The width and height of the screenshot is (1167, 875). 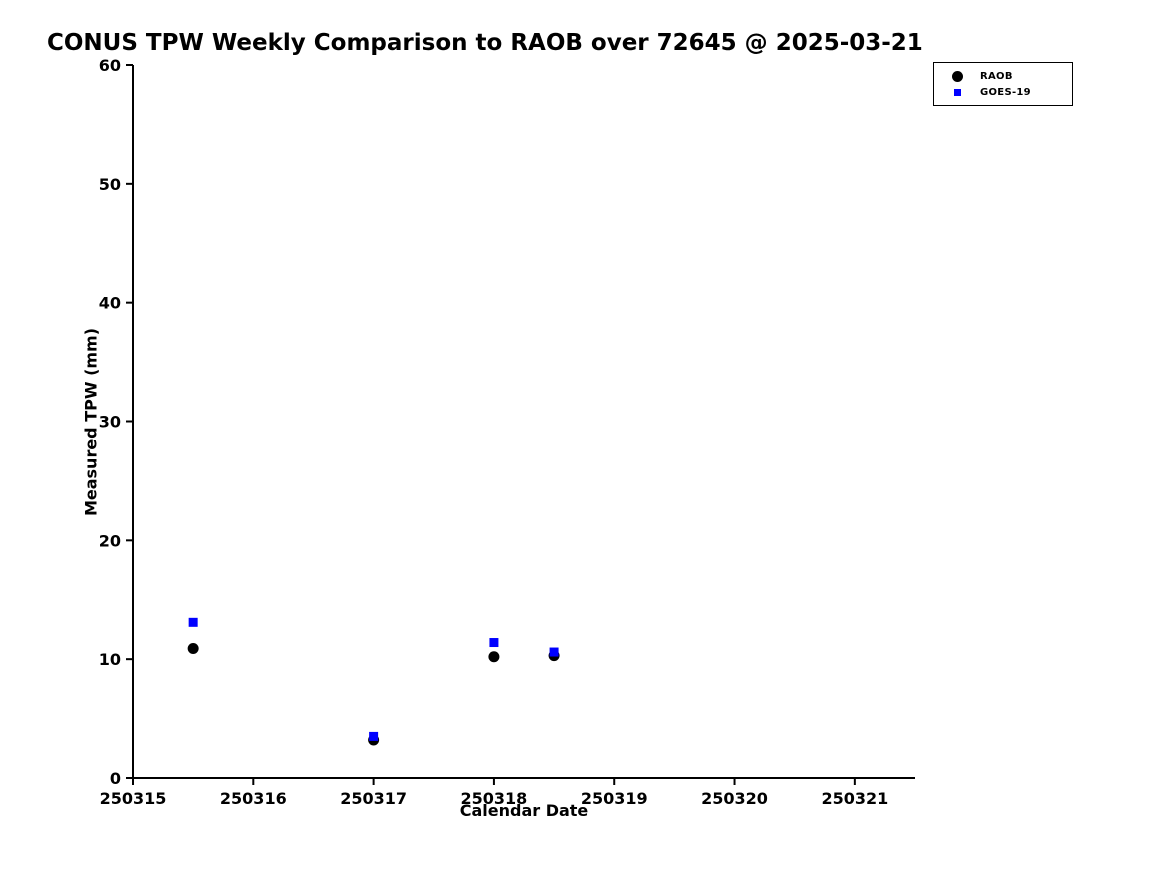 What do you see at coordinates (253, 798) in the screenshot?
I see `x-tick-label: 250316` at bounding box center [253, 798].